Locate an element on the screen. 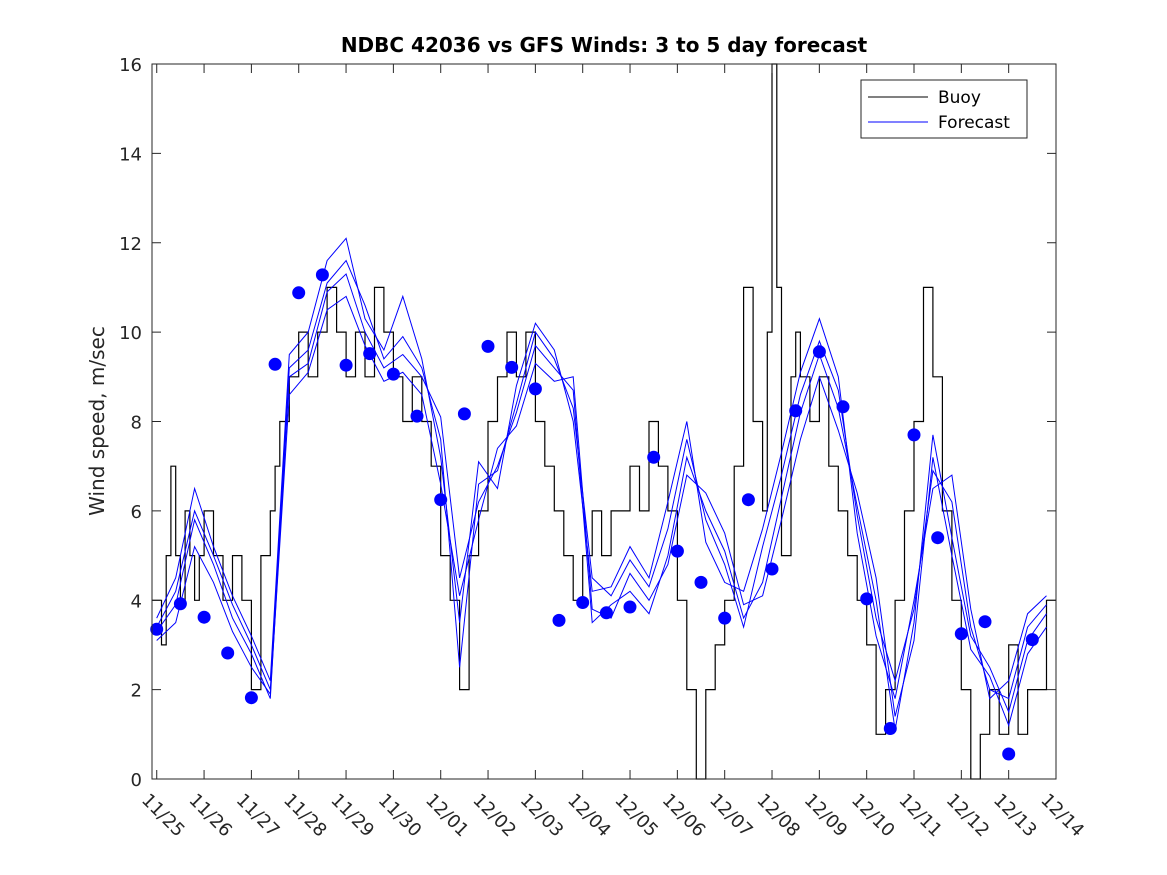 This screenshot has width=1167, height=875. x-tick-label: 11/25 is located at coordinates (163, 816).